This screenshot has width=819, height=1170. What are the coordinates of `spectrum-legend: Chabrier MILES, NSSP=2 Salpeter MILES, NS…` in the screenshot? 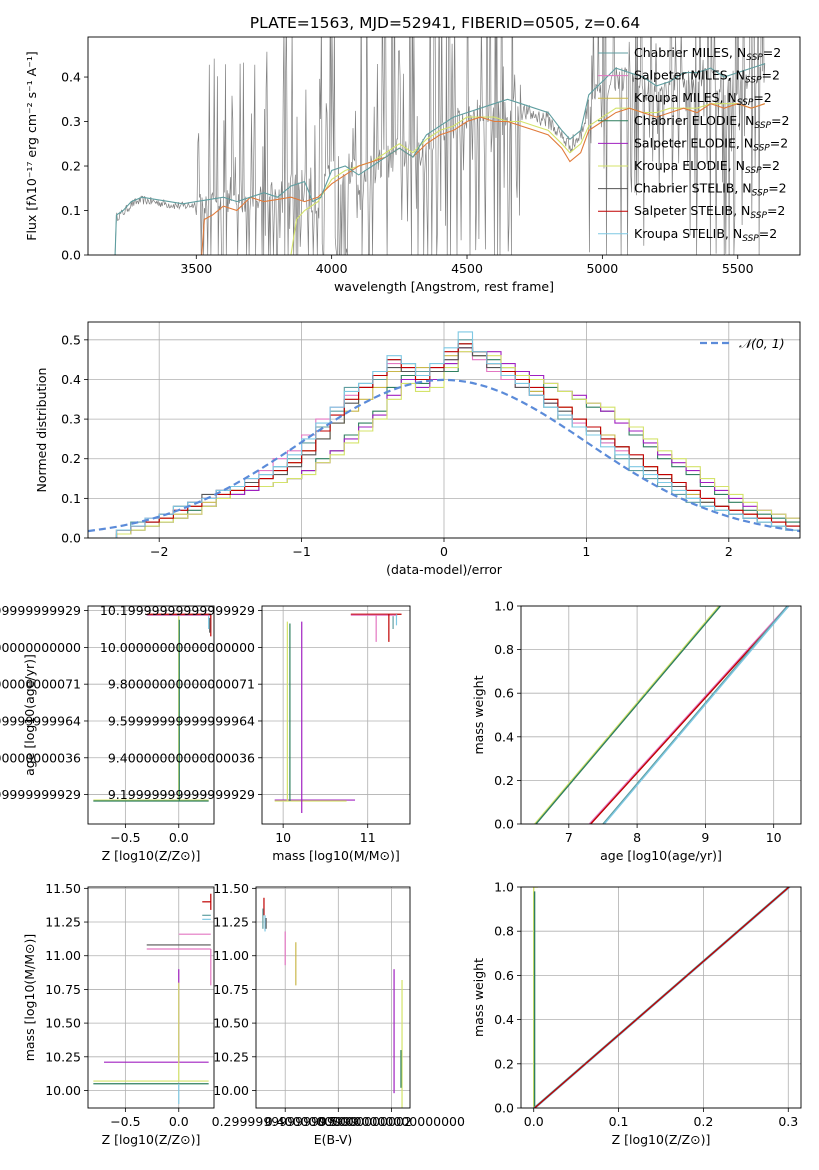 It's located at (693, 144).